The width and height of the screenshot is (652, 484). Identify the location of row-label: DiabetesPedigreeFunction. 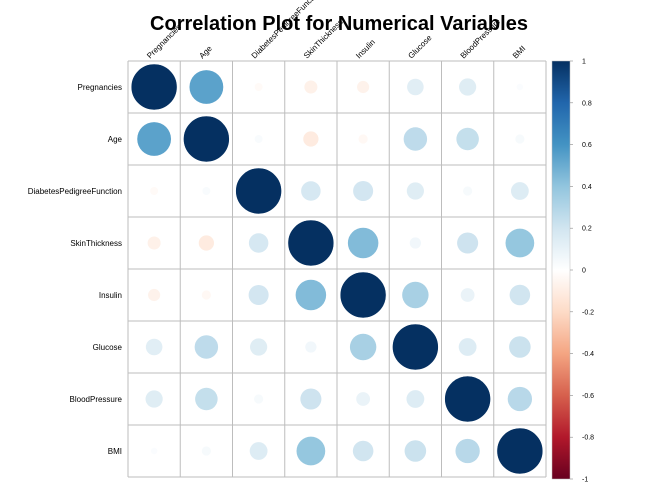
(75, 191).